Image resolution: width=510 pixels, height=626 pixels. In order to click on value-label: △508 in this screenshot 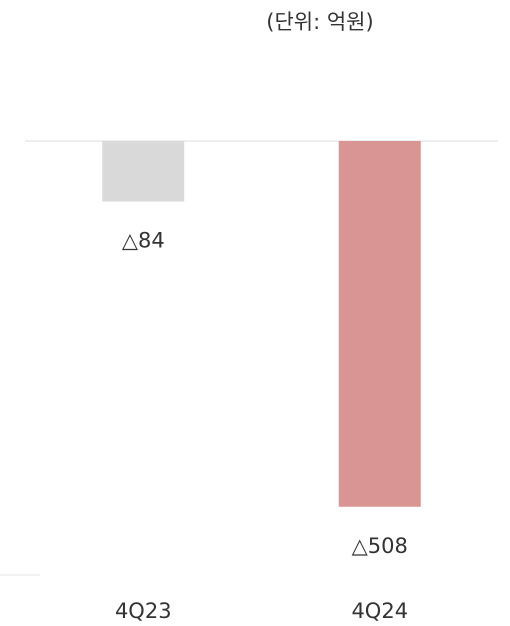, I will do `click(380, 546)`.